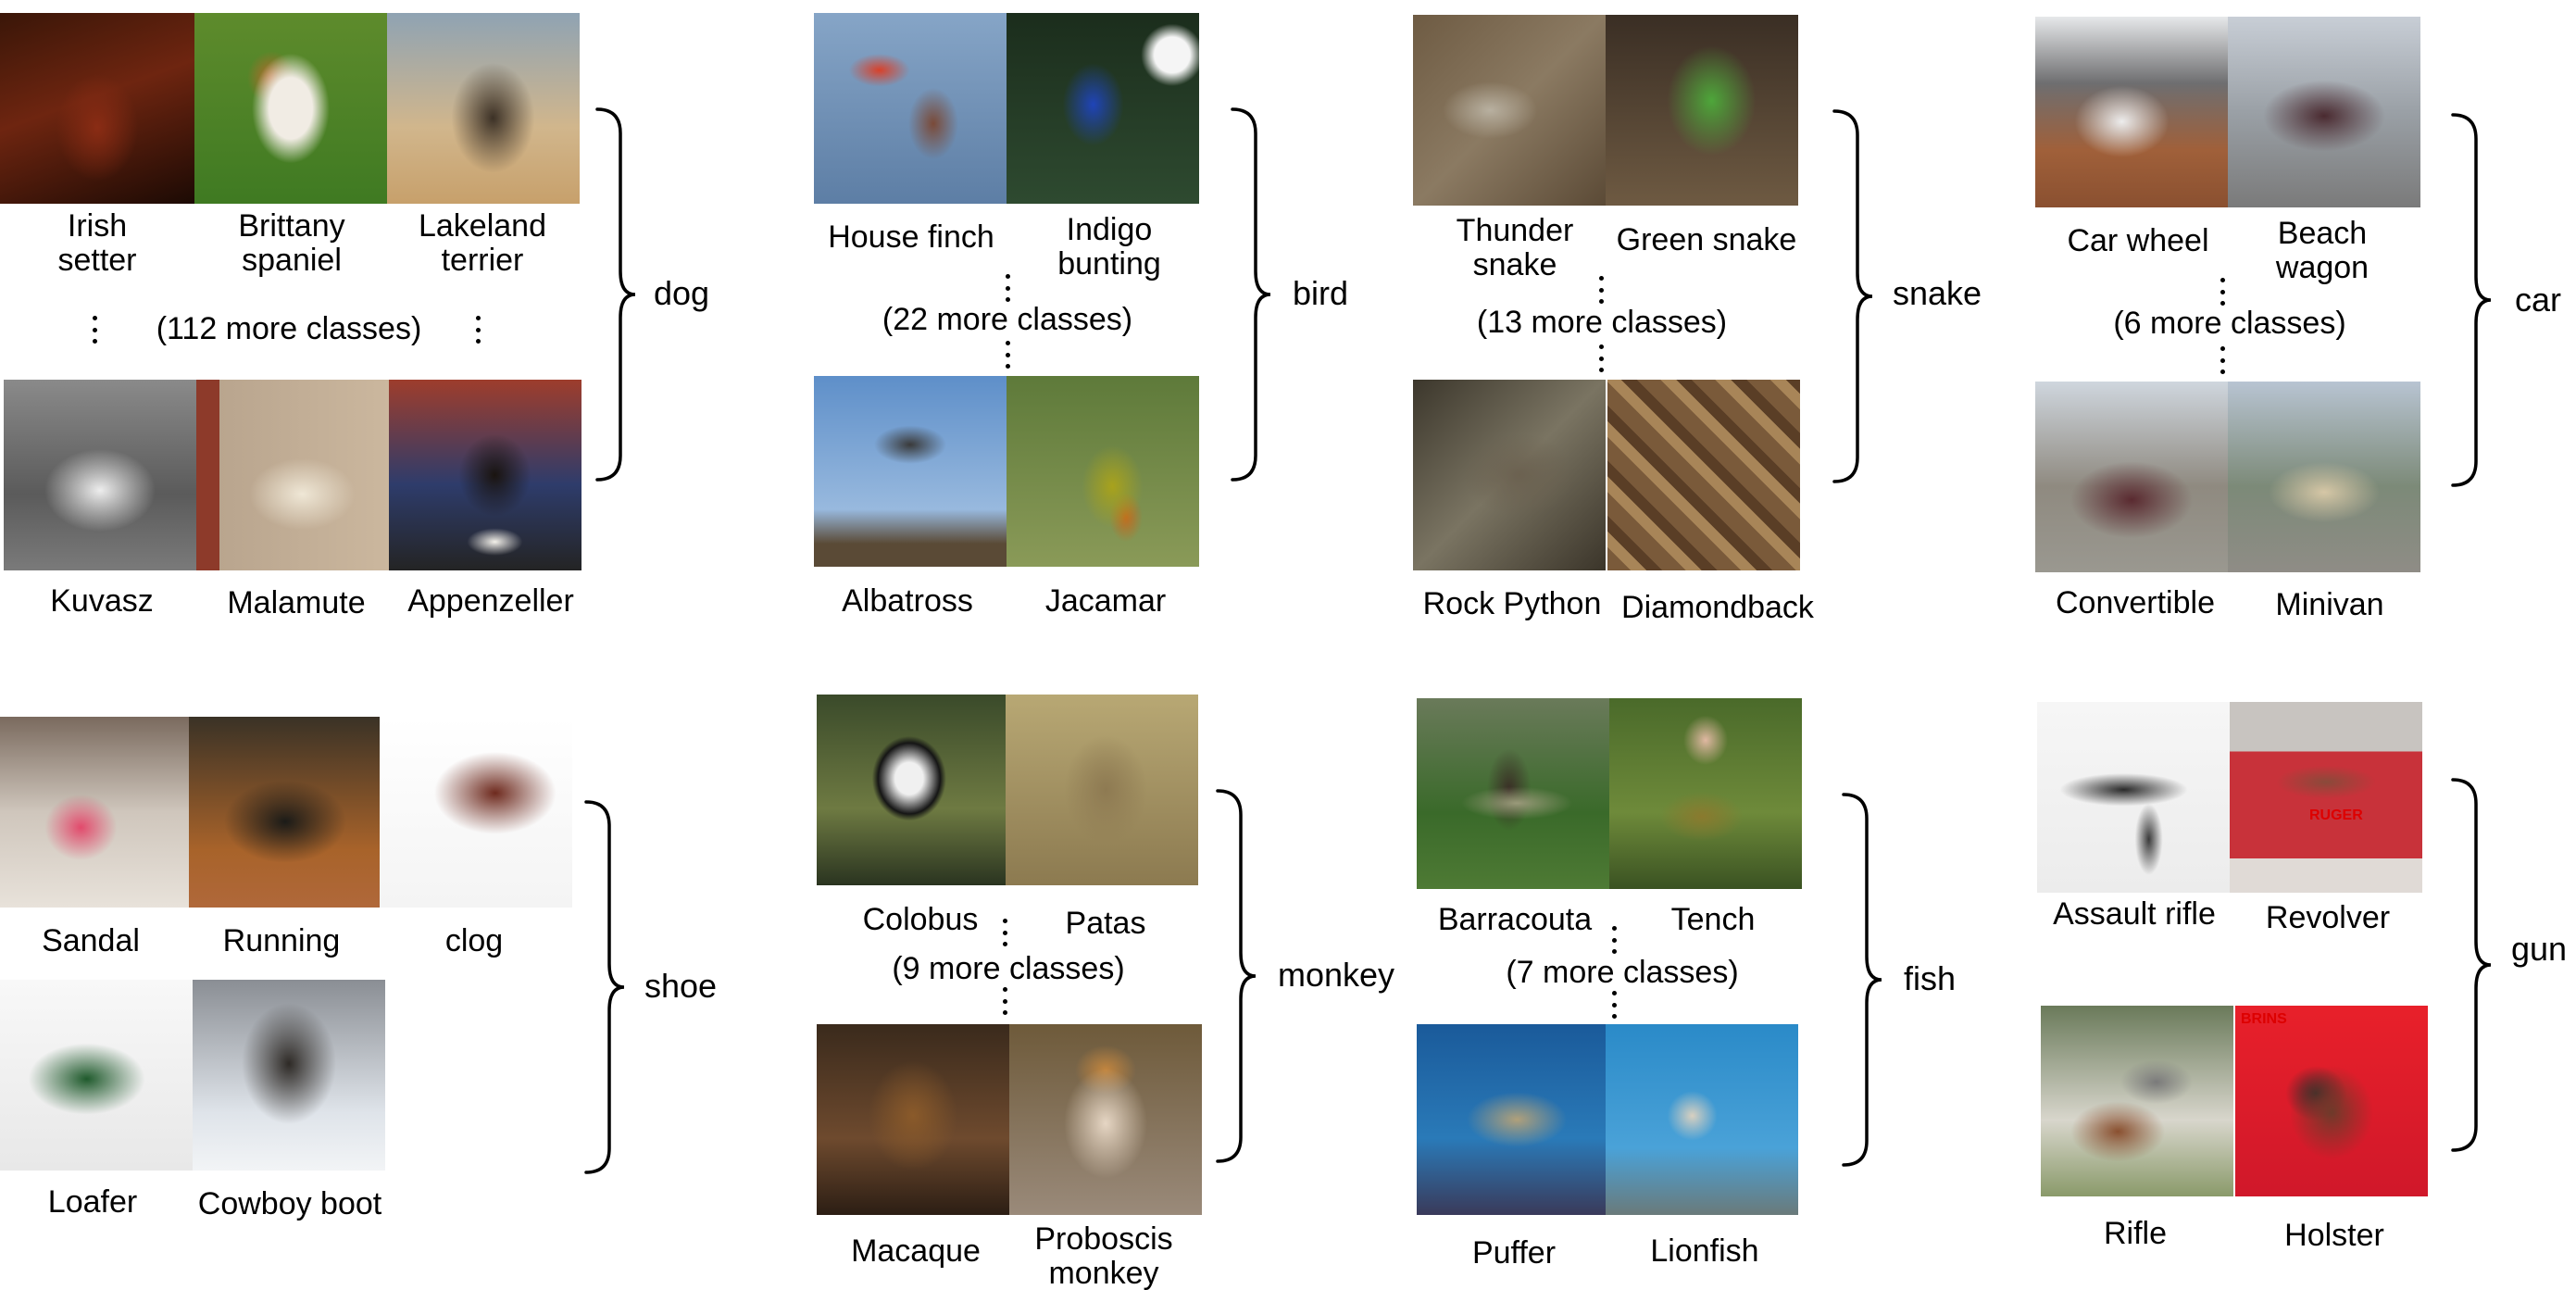 The height and width of the screenshot is (1302, 2576). I want to click on category-label-bird: bird, so click(1321, 293).